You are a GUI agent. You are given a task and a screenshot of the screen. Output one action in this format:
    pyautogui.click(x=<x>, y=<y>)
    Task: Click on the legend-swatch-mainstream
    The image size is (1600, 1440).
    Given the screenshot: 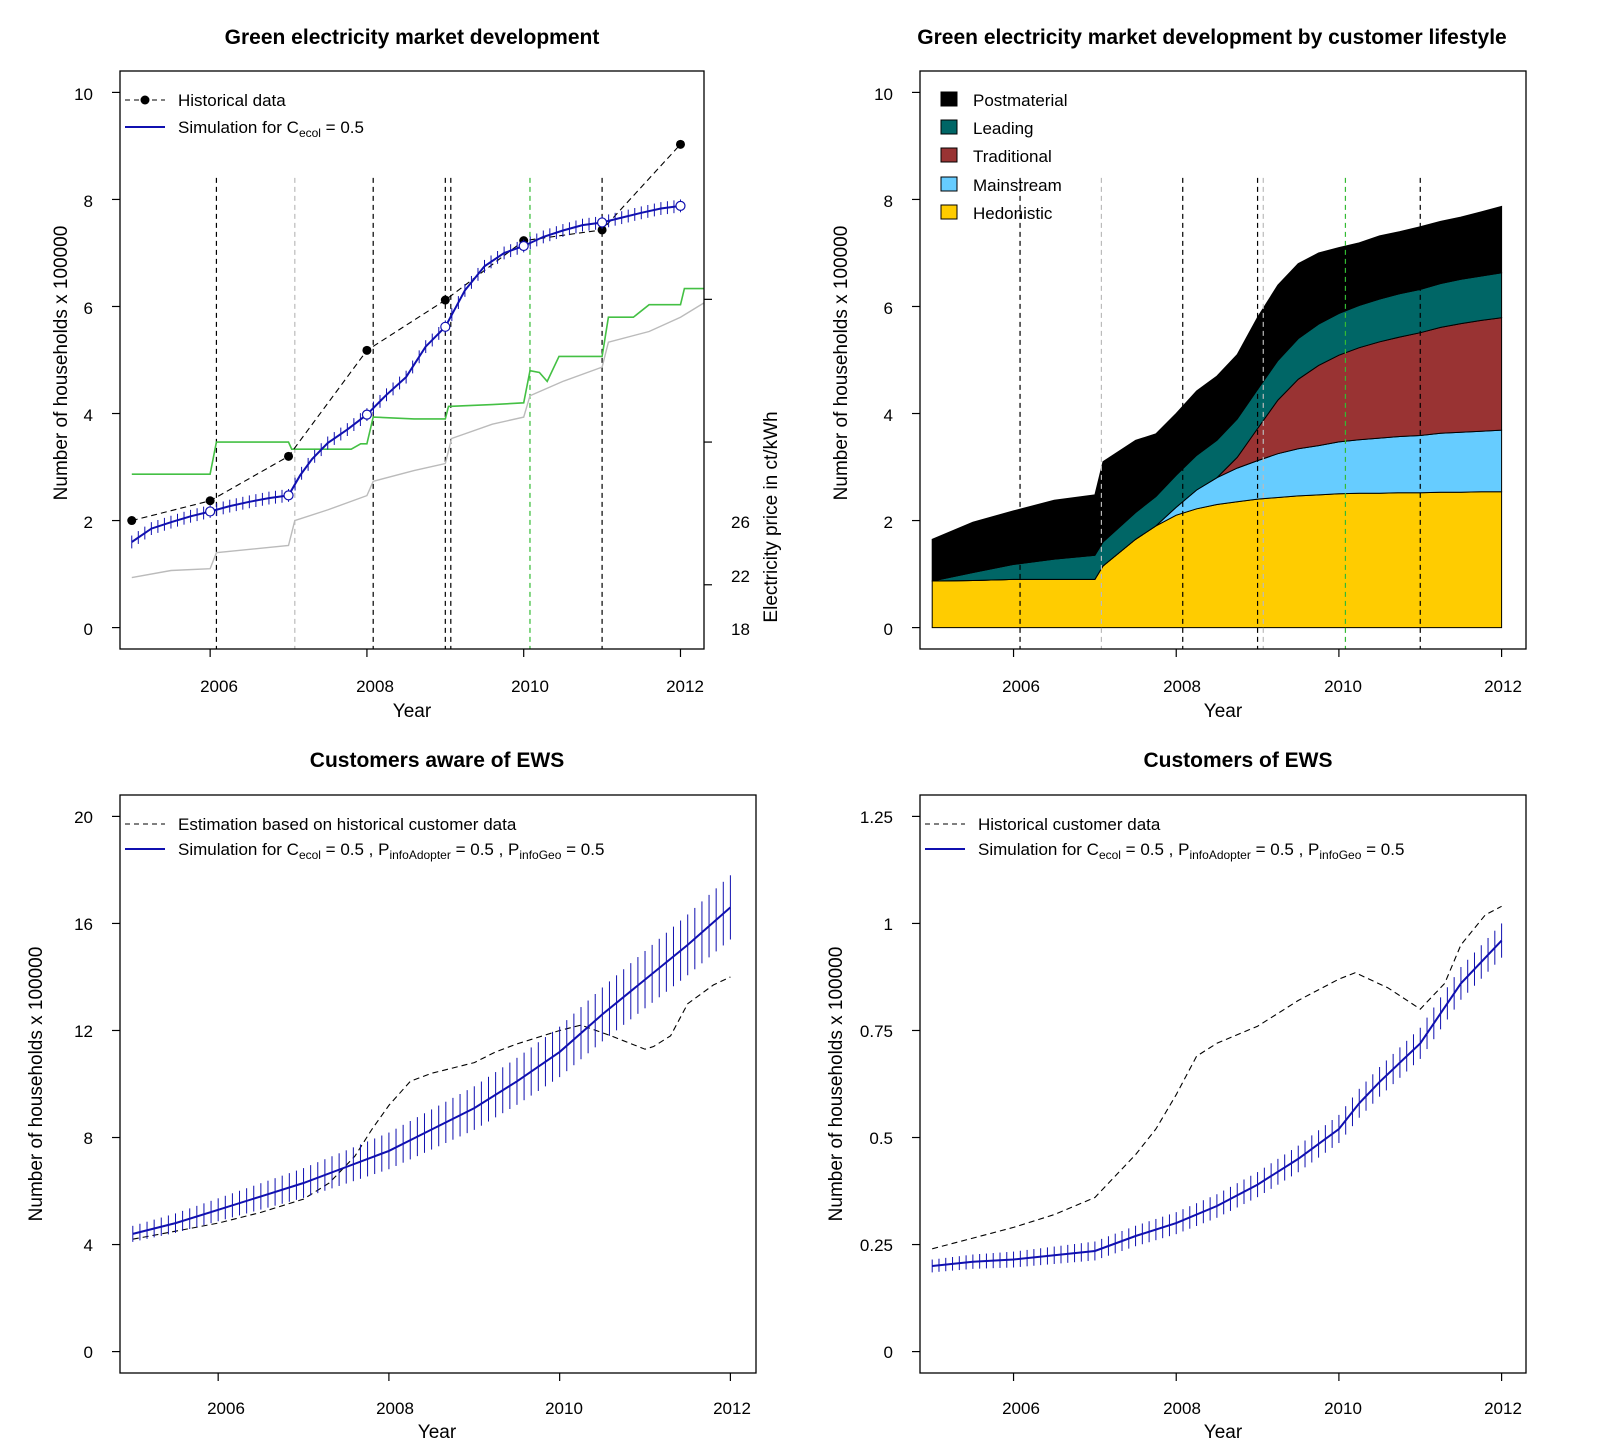 What is the action you would take?
    pyautogui.click(x=949, y=184)
    